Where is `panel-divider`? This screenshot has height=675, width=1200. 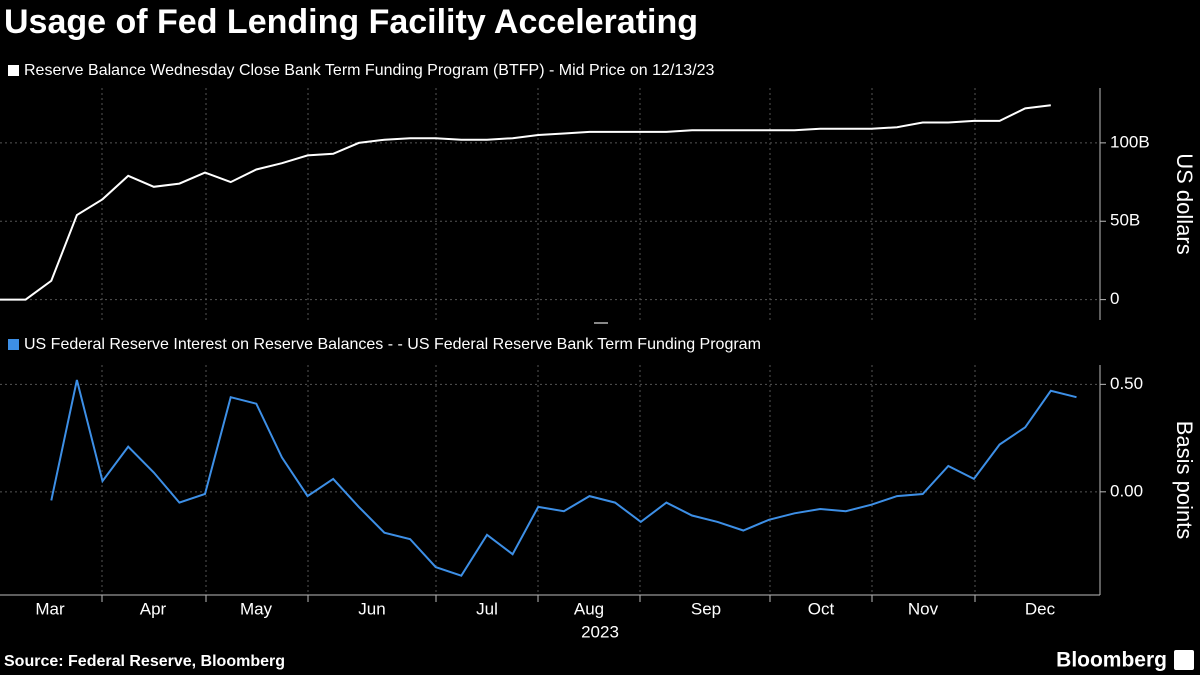 panel-divider is located at coordinates (601, 323).